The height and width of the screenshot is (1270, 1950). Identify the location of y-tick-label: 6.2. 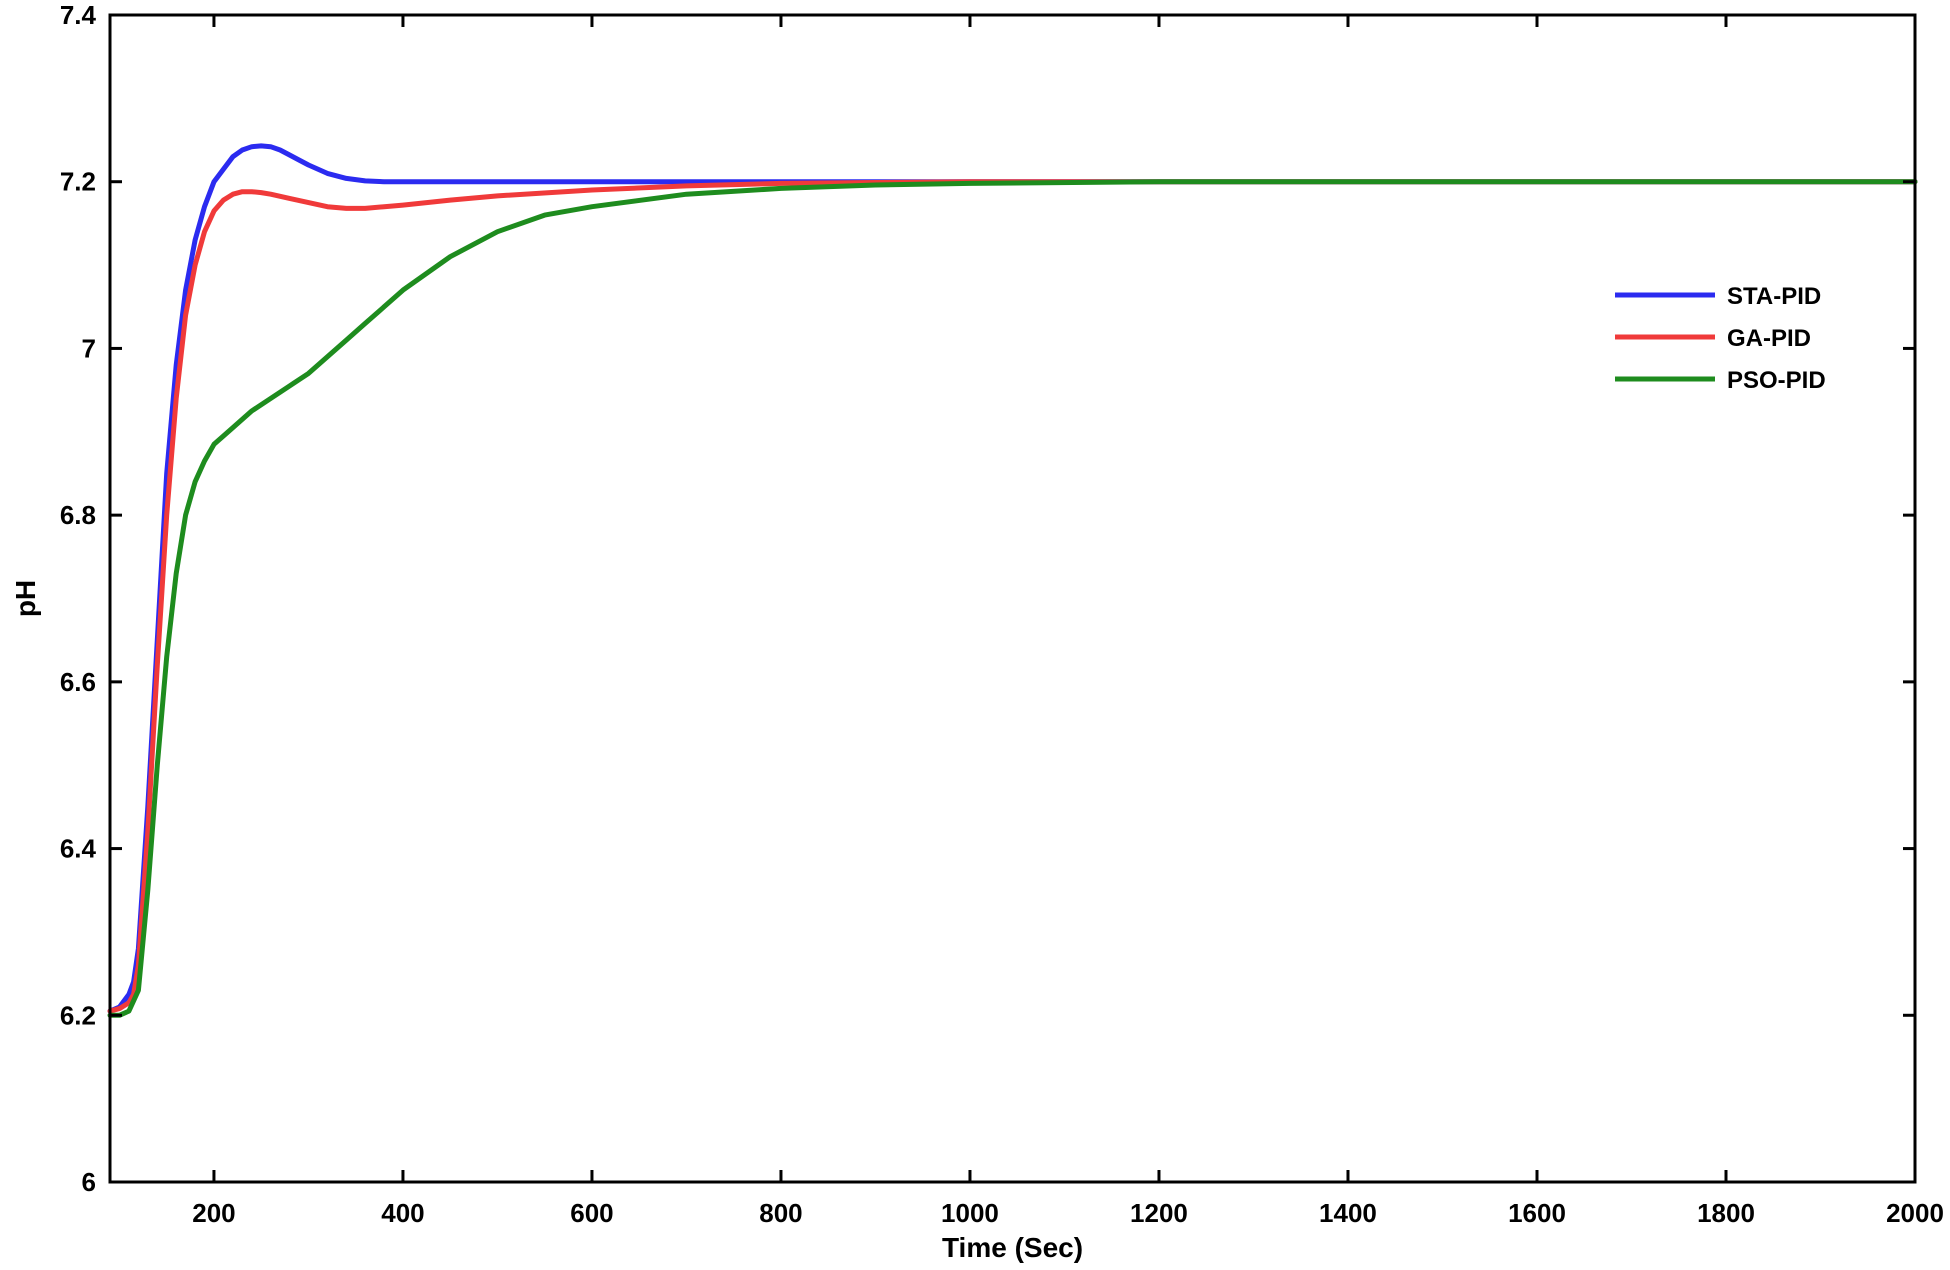
(78, 1015).